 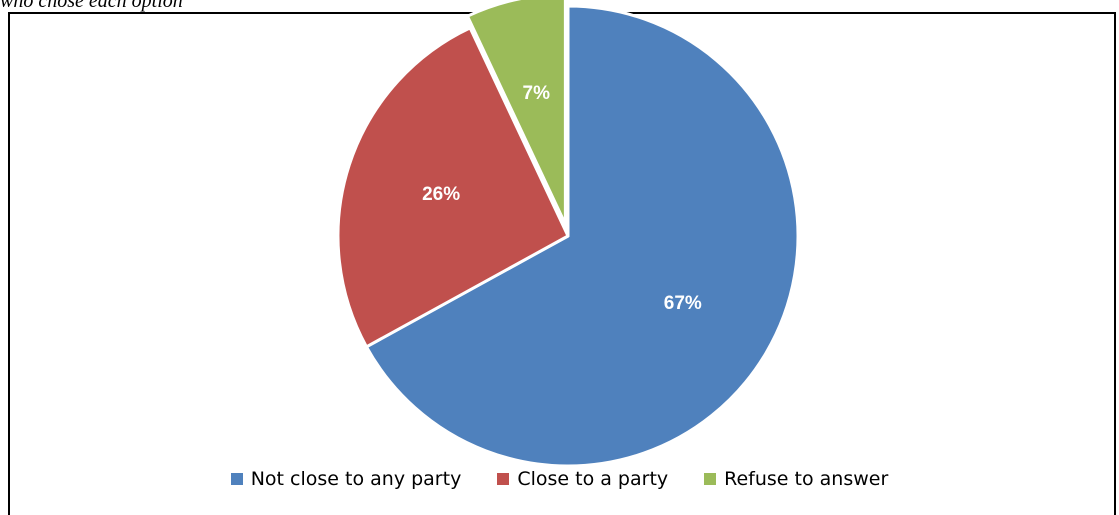 What do you see at coordinates (806, 479) in the screenshot?
I see `legend-label: Refuse to answer` at bounding box center [806, 479].